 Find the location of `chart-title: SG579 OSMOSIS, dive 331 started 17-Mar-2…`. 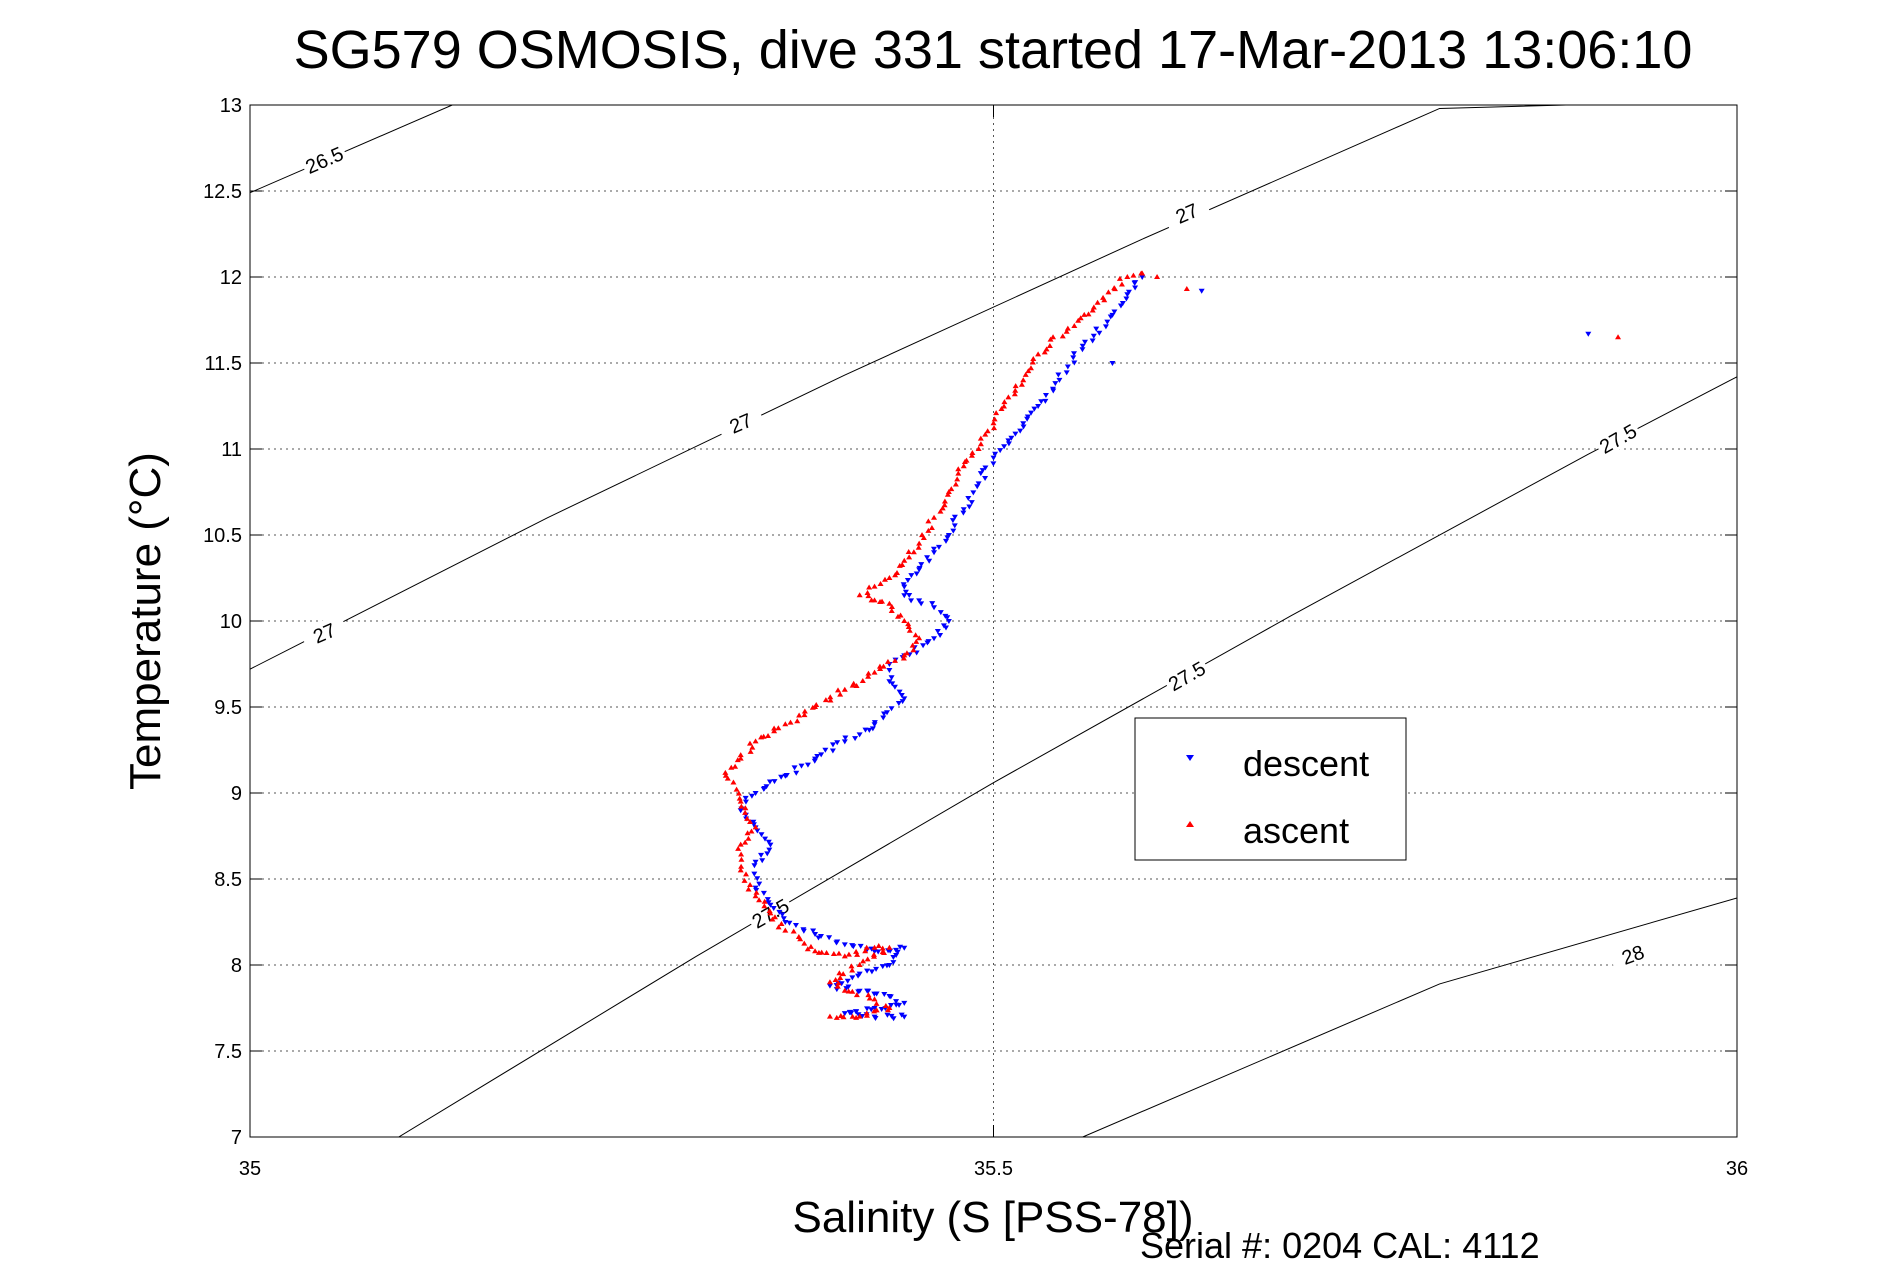

chart-title: SG579 OSMOSIS, dive 331 started 17-Mar-2… is located at coordinates (993, 50).